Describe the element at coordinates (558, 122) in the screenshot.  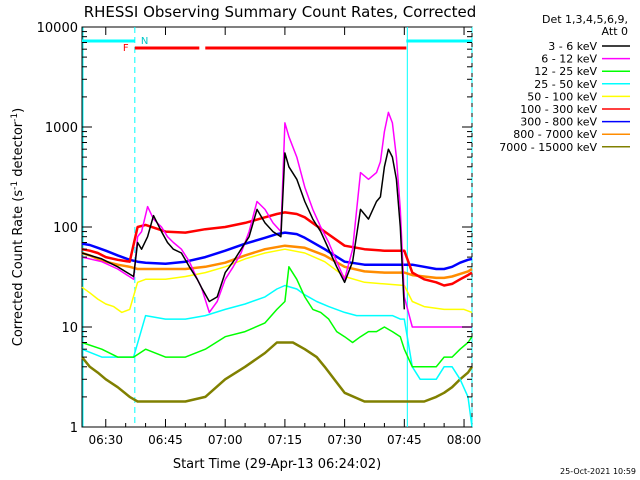
I see `legend-entry-label: 300 - 800 keV` at that location.